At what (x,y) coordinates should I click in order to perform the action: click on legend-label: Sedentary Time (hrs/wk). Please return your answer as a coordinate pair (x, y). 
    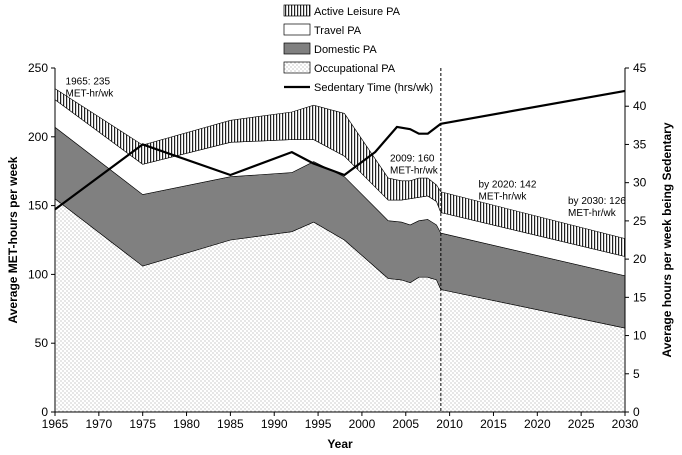
    Looking at the image, I should click on (373, 88).